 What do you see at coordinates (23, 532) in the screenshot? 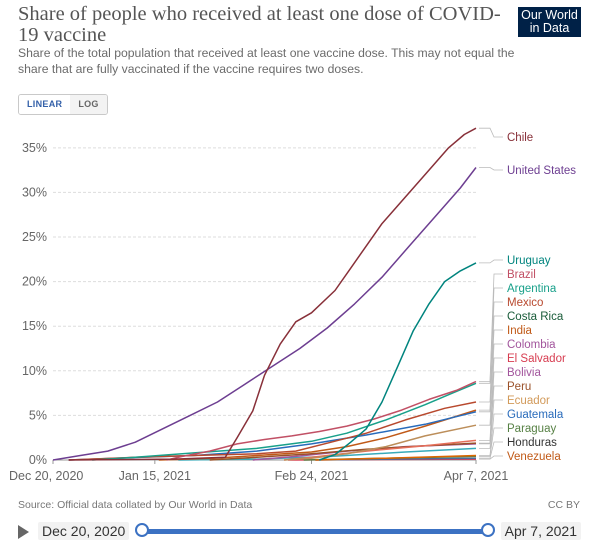
I see `play-icon` at bounding box center [23, 532].